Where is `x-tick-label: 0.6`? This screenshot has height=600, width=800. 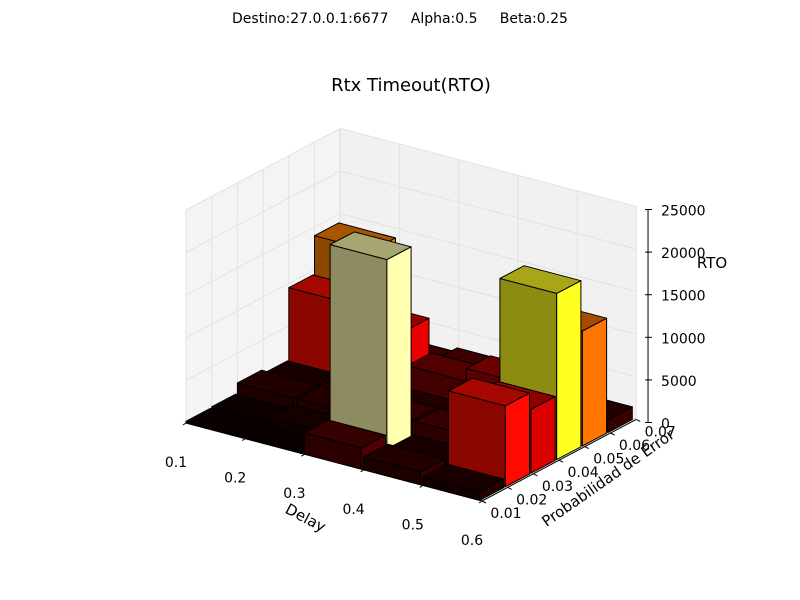 x-tick-label: 0.6 is located at coordinates (472, 541).